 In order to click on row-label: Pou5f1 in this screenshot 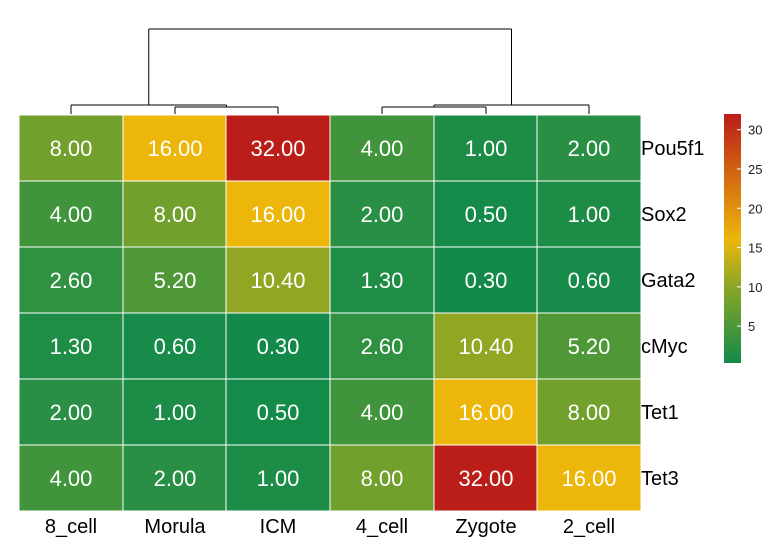, I will do `click(672, 149)`.